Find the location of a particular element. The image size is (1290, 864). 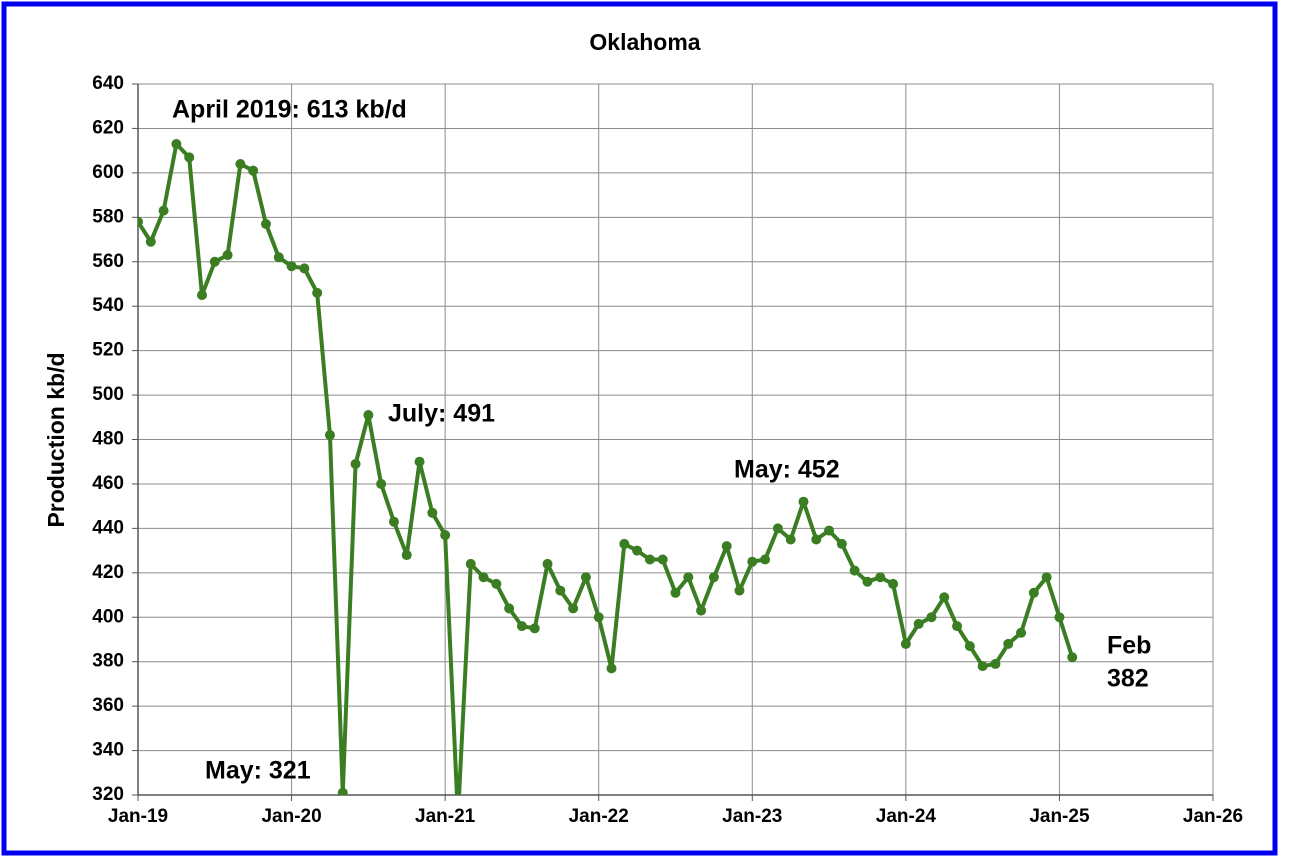

y-tick-label: 440 is located at coordinates (108, 527).